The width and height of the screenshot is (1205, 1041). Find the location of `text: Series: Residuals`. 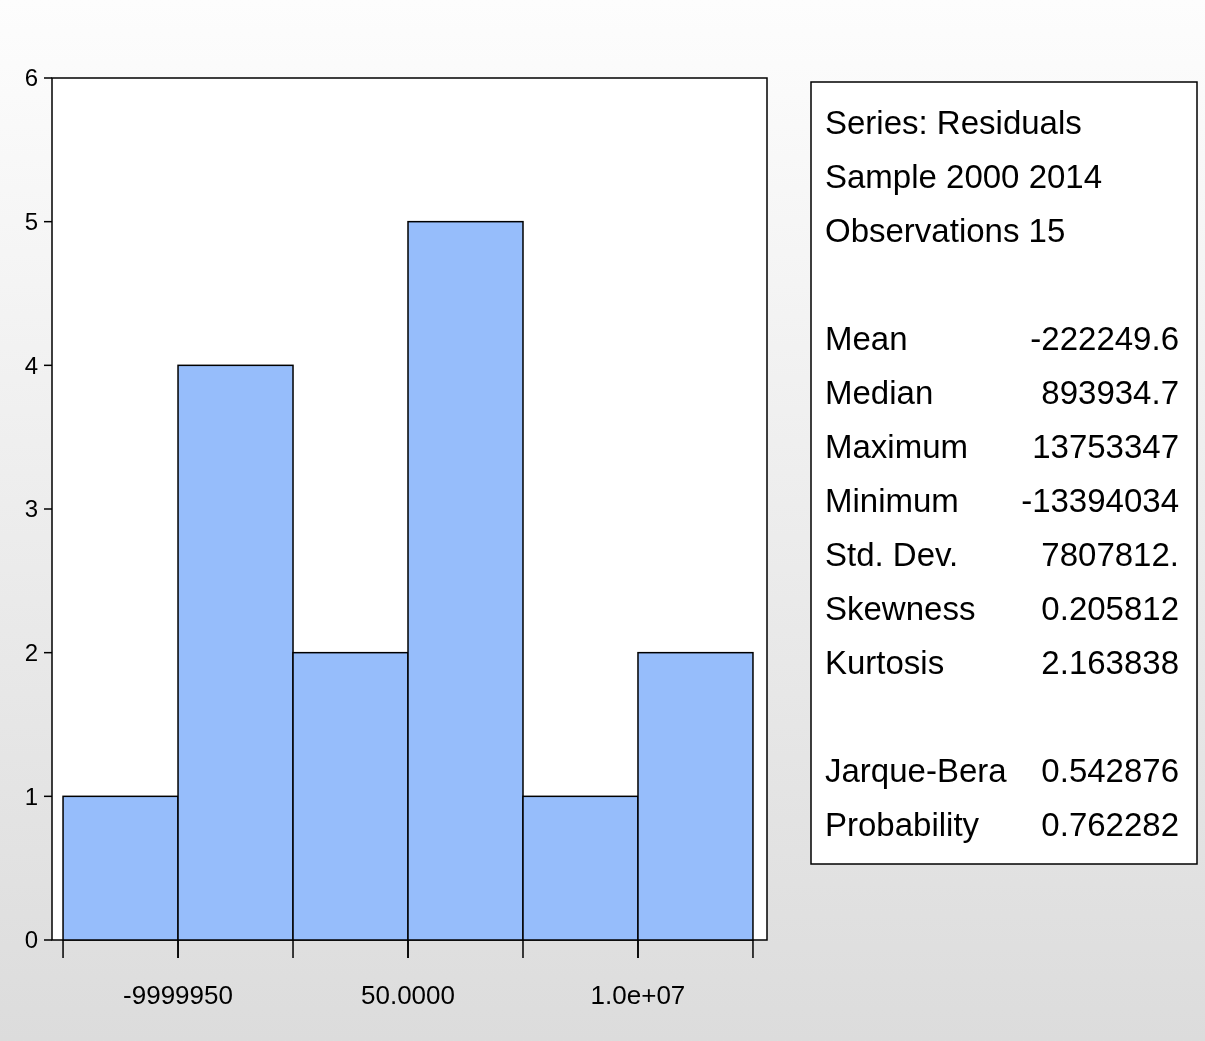

text: Series: Residuals is located at coordinates (953, 122).